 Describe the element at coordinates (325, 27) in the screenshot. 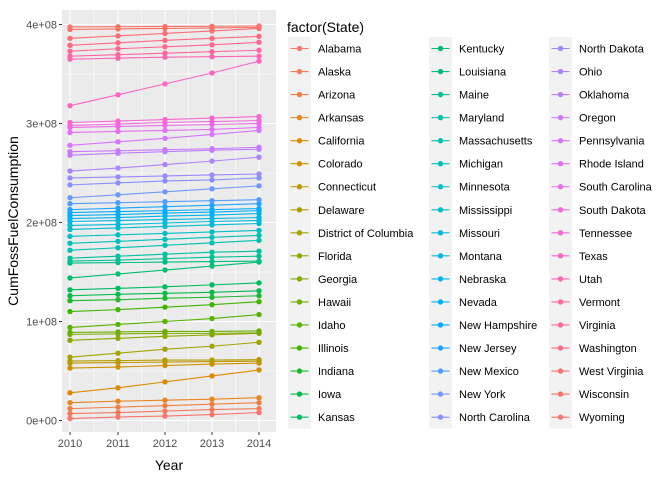

I see `legend-title: factor(State)` at that location.